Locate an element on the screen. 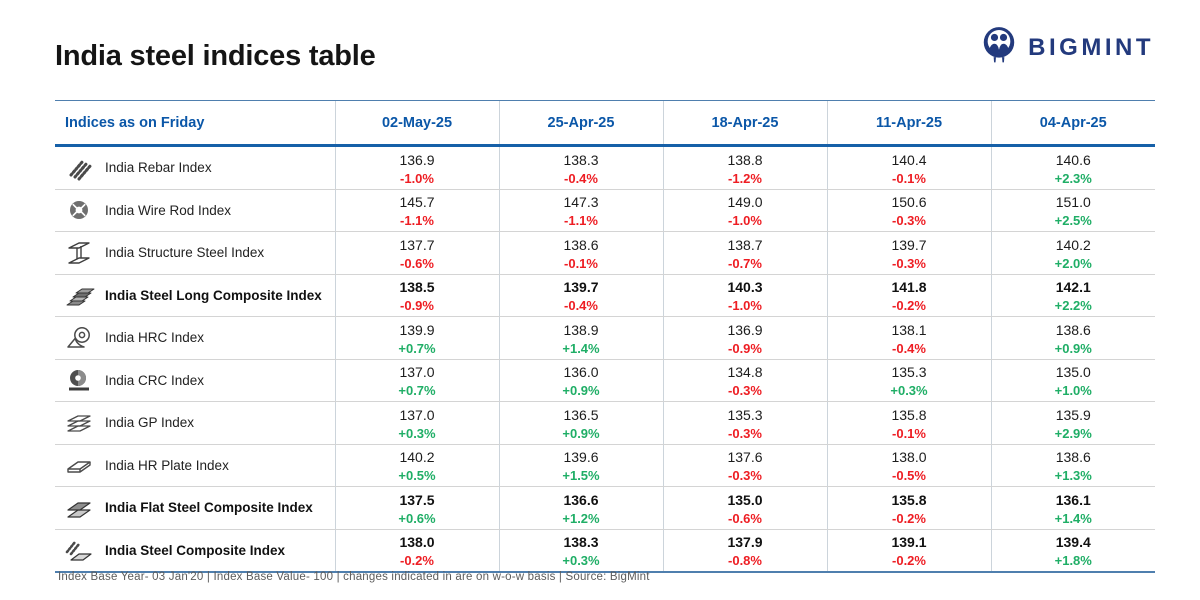  index-value: 135.9 is located at coordinates (1073, 414).